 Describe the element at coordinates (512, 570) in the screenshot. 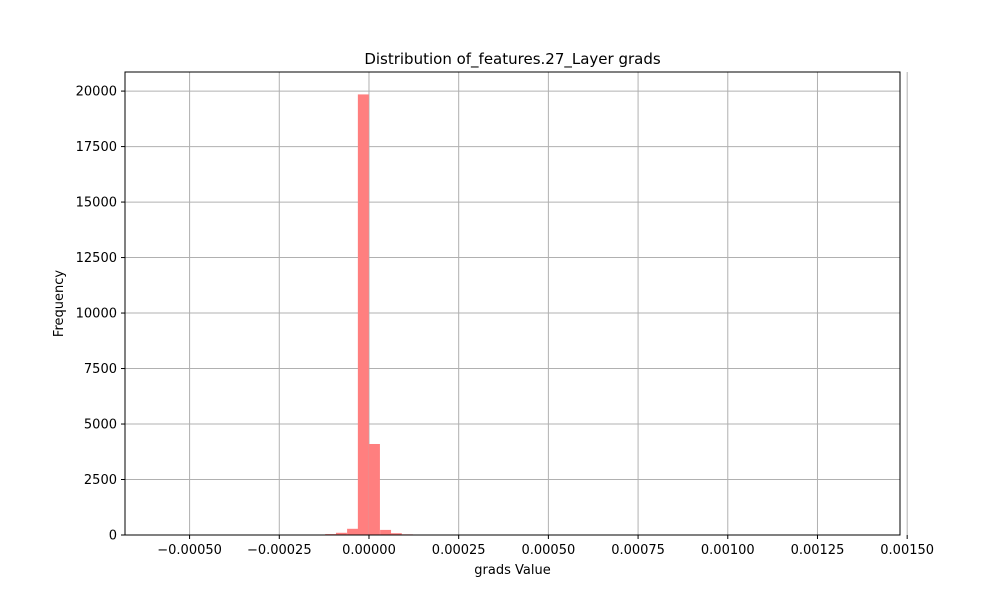

I see `x-axis-label: grads Value` at that location.